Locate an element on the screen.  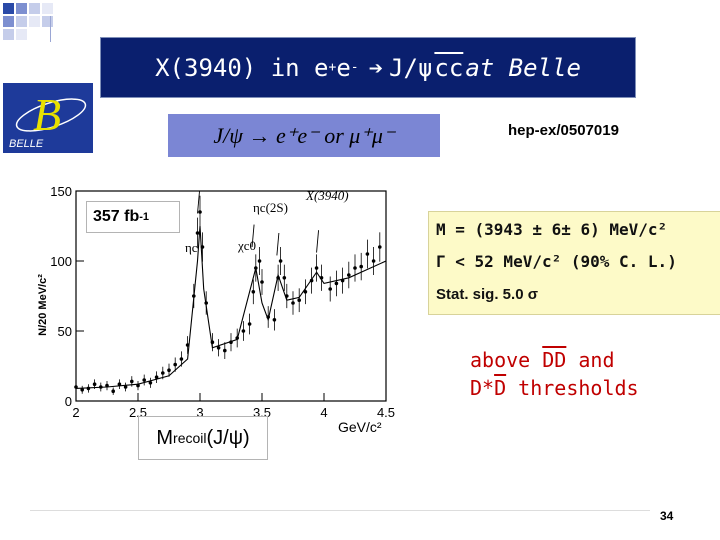
peak-label-x3940: X(3940) is located at coordinates (327, 195).